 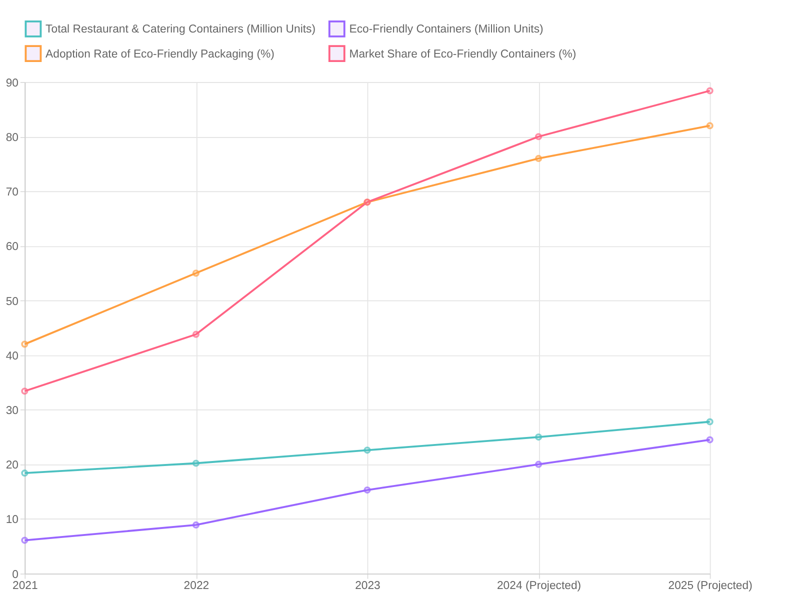 What do you see at coordinates (710, 586) in the screenshot?
I see `x-tick-label: 2025 (Projected)` at bounding box center [710, 586].